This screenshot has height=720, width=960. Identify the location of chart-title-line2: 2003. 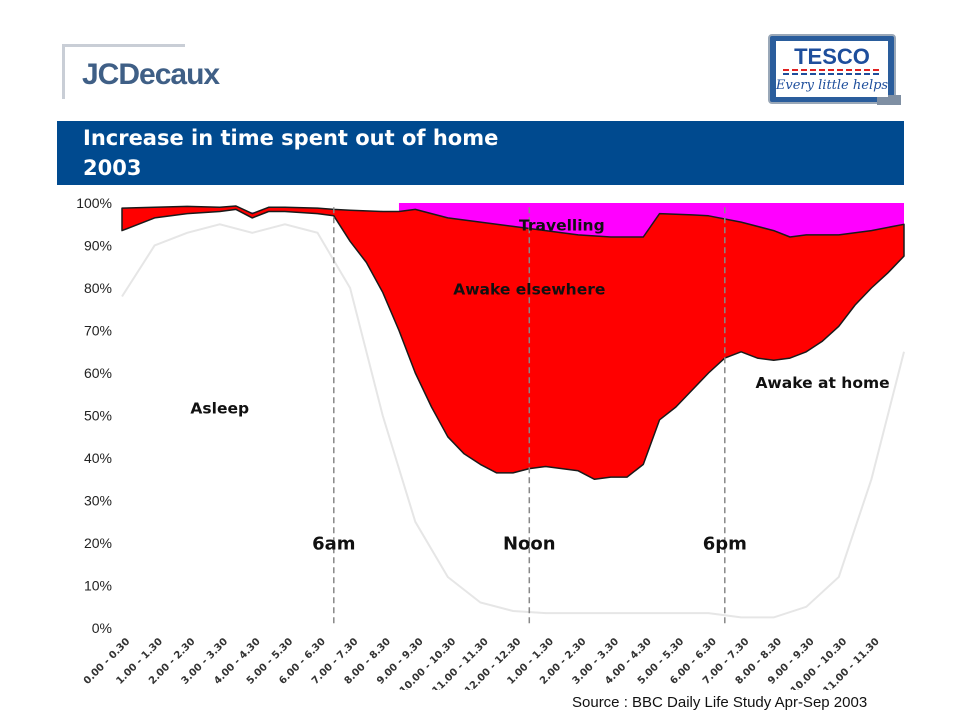
(112, 168).